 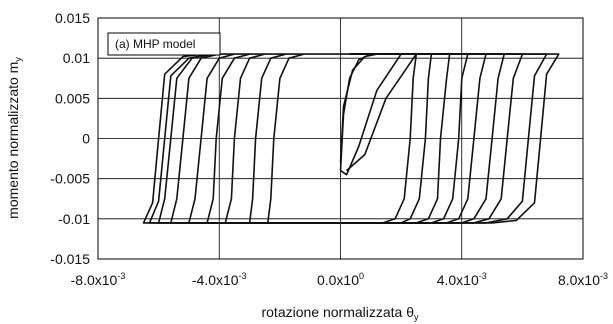 What do you see at coordinates (72, 18) in the screenshot?
I see `y-tick-label: 0.015` at bounding box center [72, 18].